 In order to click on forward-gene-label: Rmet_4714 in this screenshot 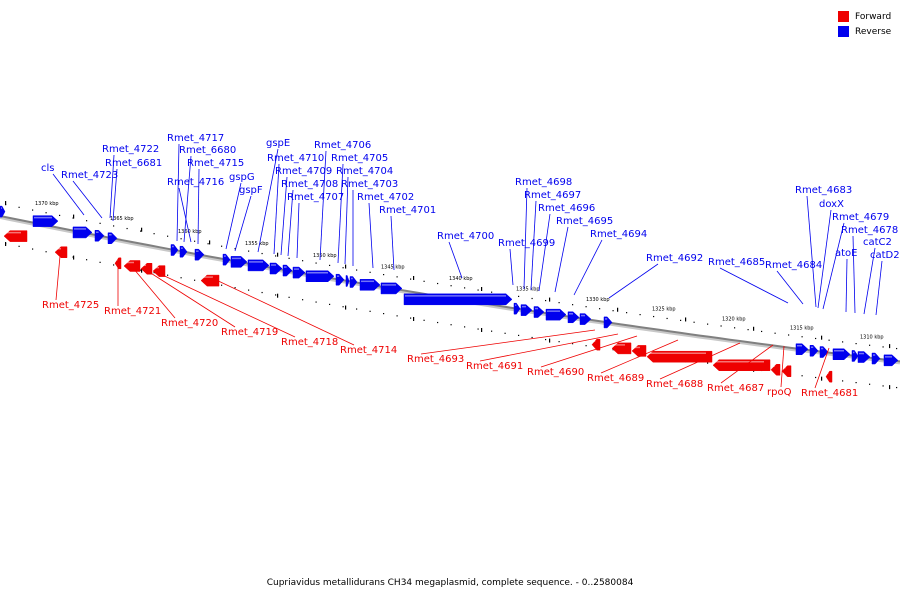, I will do `click(368, 350)`.